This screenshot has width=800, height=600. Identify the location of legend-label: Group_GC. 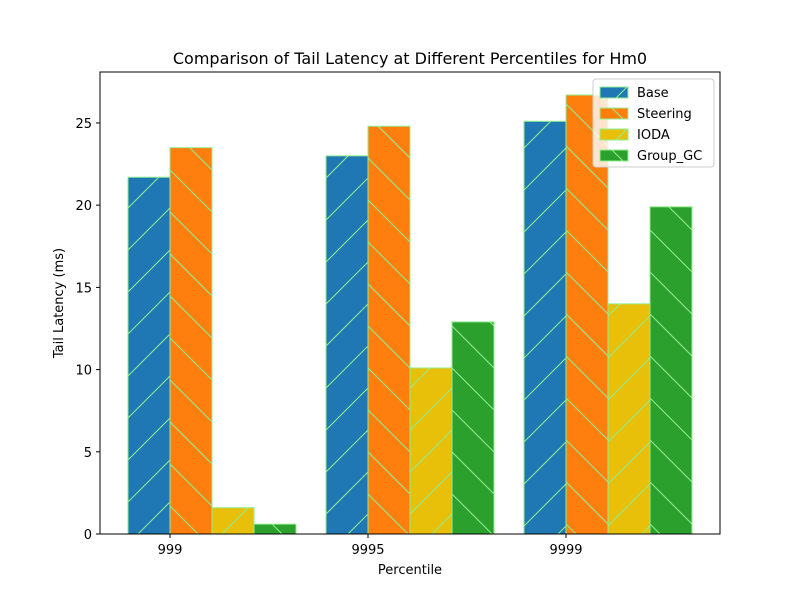
(669, 156).